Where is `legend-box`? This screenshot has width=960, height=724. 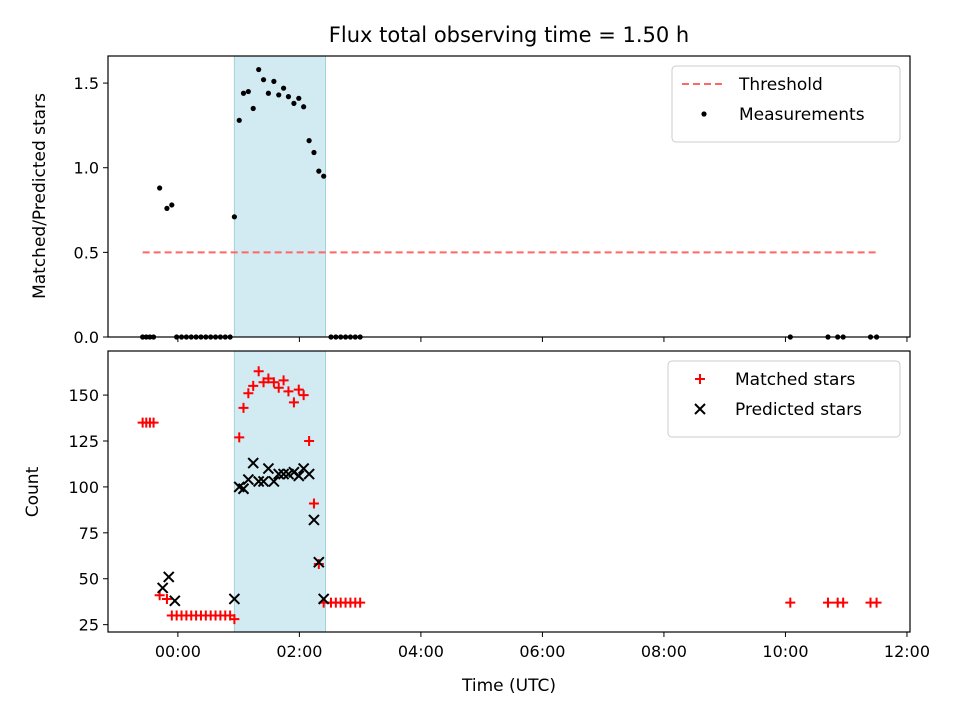 legend-box is located at coordinates (784, 399).